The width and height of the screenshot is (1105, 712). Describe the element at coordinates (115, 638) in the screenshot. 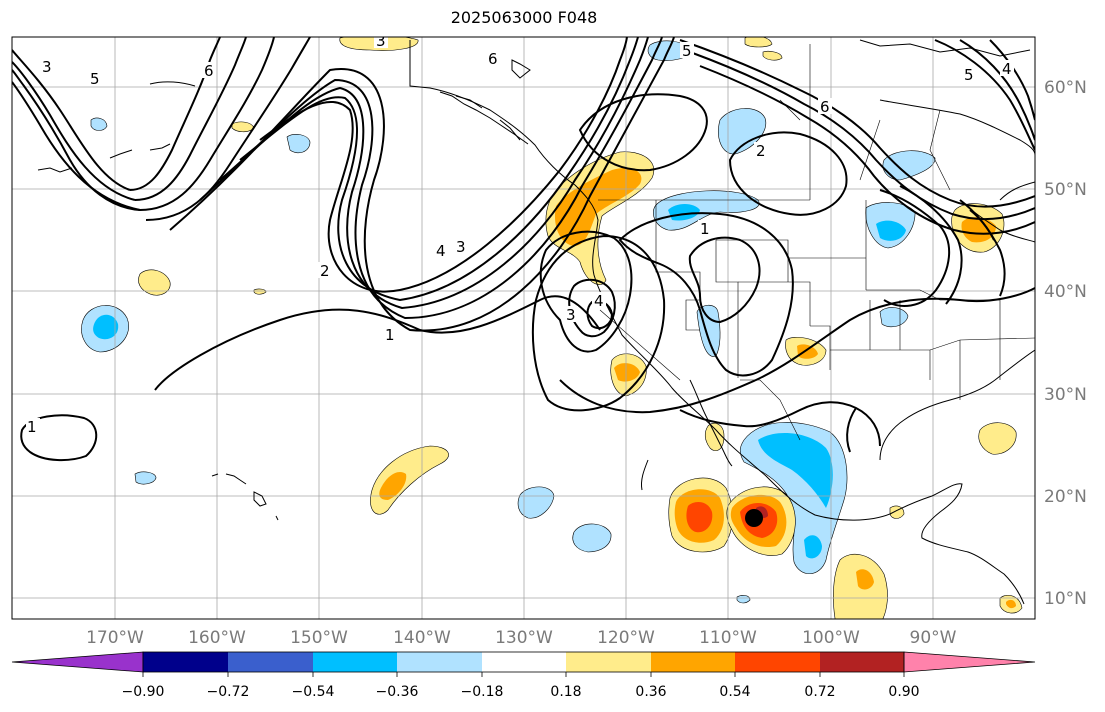

I see `lon-label: 170°W` at that location.